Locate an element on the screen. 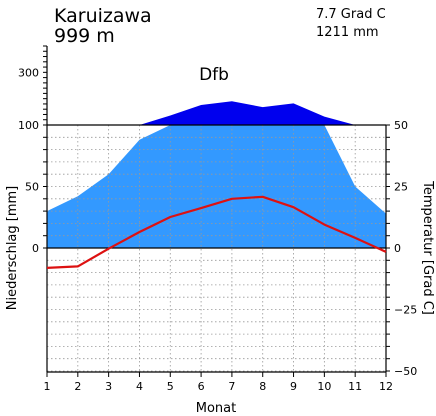 This screenshot has width=436, height=416. left-tick-label: 50 is located at coordinates (32, 187).